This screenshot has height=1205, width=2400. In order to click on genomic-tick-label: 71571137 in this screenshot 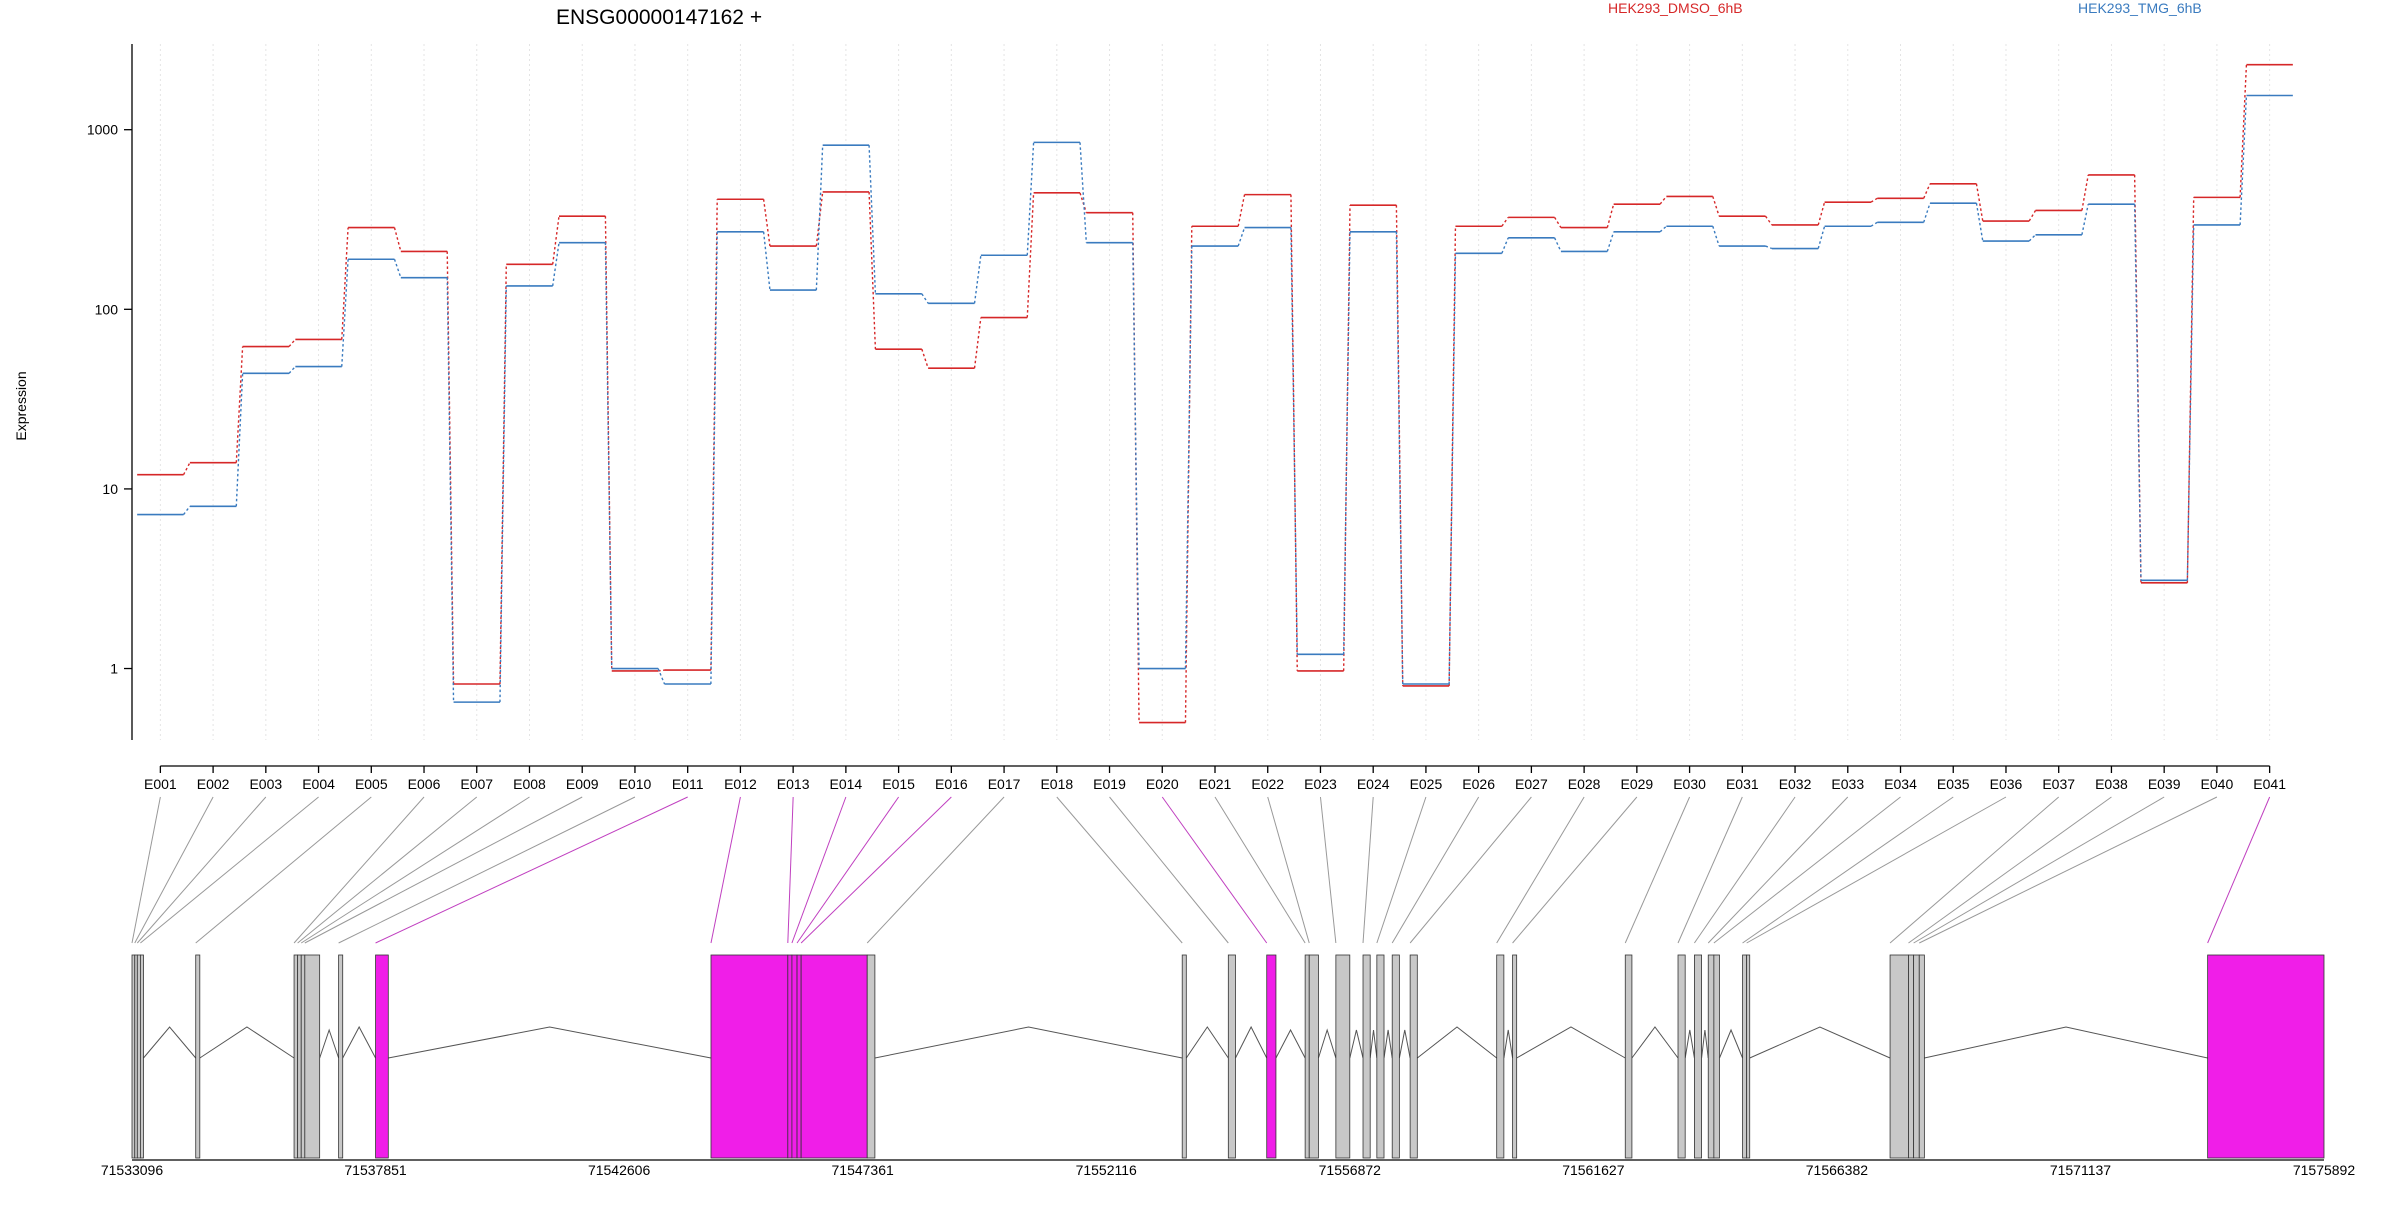, I will do `click(2080, 1170)`.